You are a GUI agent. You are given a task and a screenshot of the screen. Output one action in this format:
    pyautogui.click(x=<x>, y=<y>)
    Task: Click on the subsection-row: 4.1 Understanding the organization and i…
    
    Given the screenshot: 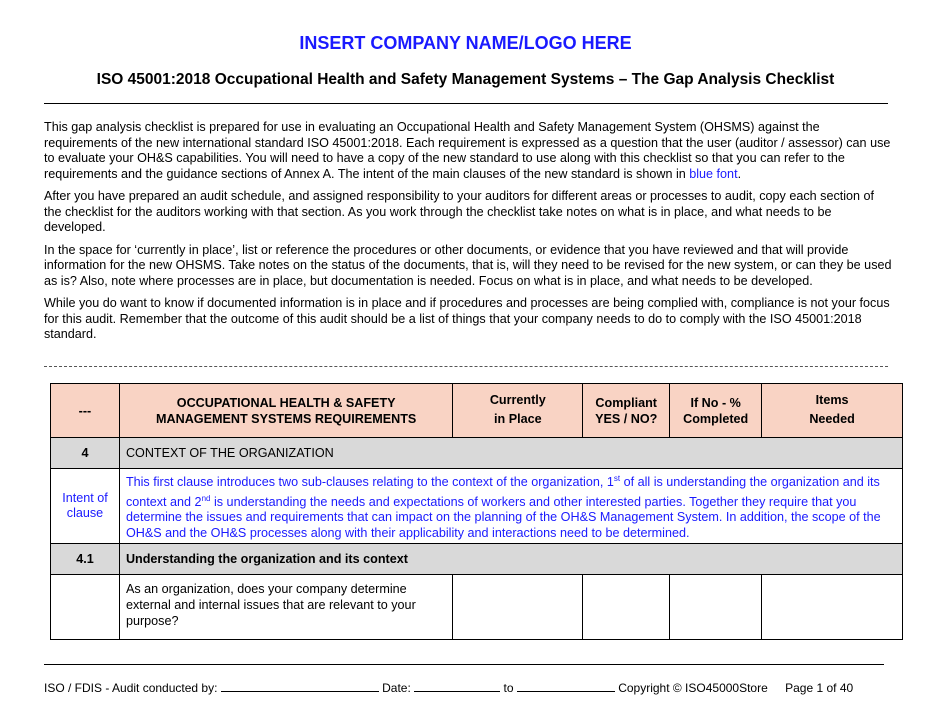 What is the action you would take?
    pyautogui.click(x=477, y=559)
    